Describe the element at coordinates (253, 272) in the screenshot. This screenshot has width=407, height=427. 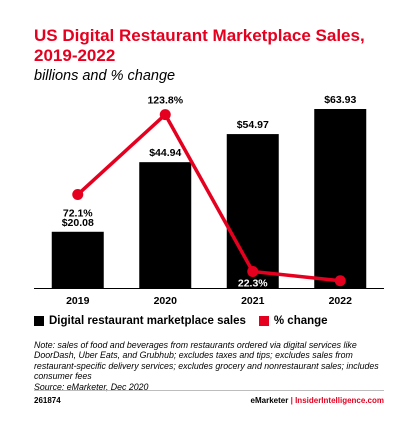
I see `line-point-2021` at that location.